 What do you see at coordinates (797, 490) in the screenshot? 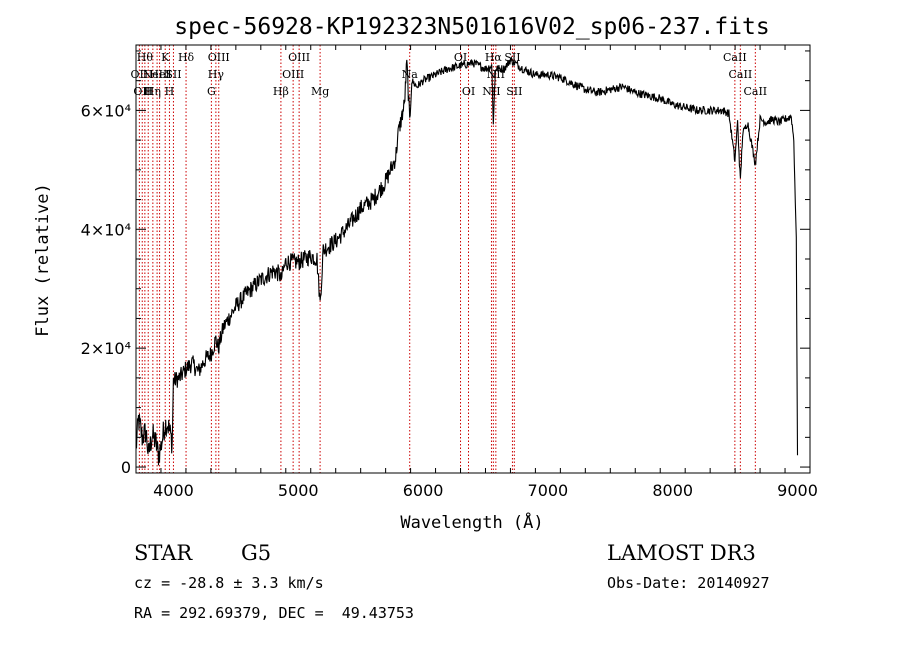
I see `x-tick-label-9000: 9000` at bounding box center [797, 490].